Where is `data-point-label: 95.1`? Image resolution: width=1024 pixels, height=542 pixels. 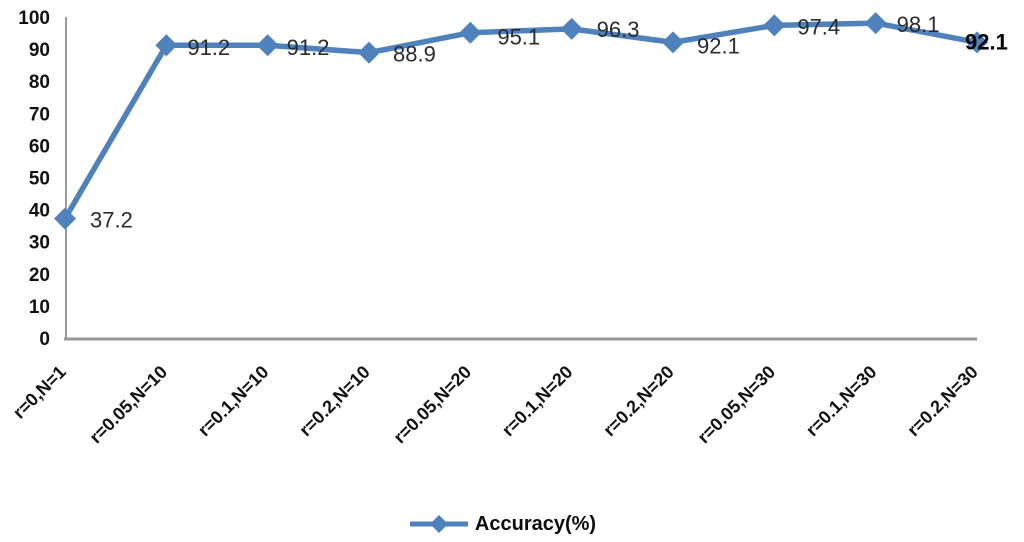
data-point-label: 95.1 is located at coordinates (518, 37).